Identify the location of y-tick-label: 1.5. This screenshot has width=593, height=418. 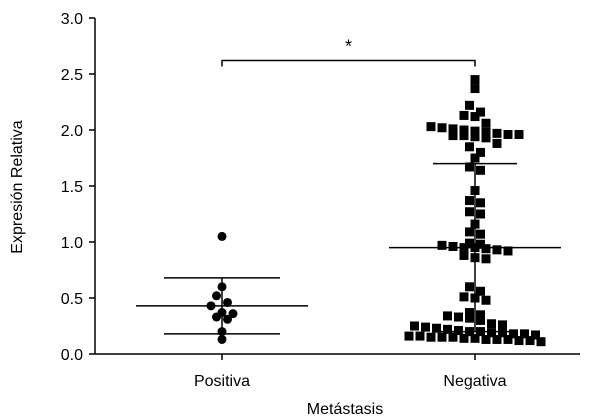
(72, 187).